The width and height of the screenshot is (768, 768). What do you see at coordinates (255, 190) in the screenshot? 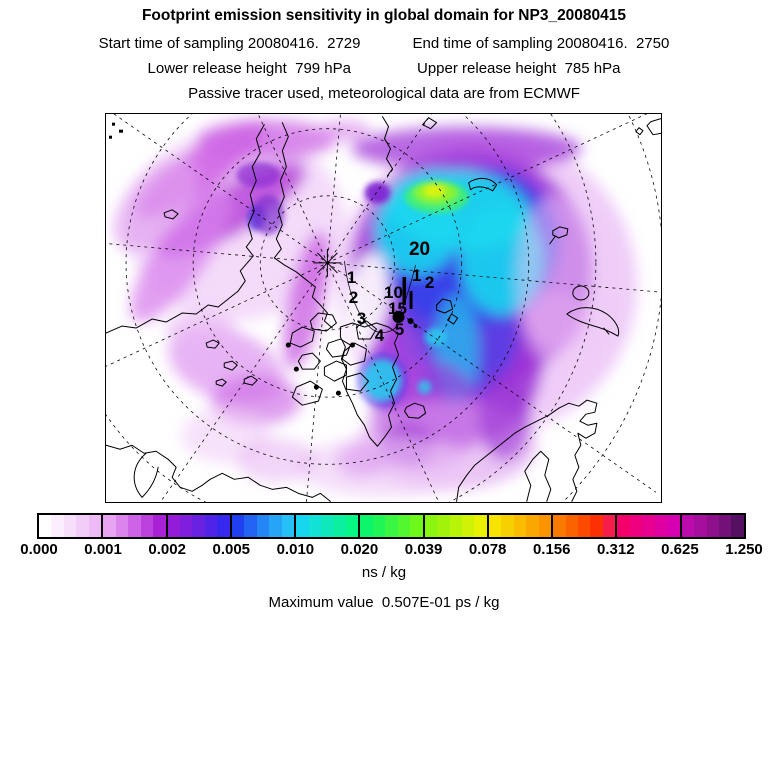
I see `coast-chukotka` at bounding box center [255, 190].